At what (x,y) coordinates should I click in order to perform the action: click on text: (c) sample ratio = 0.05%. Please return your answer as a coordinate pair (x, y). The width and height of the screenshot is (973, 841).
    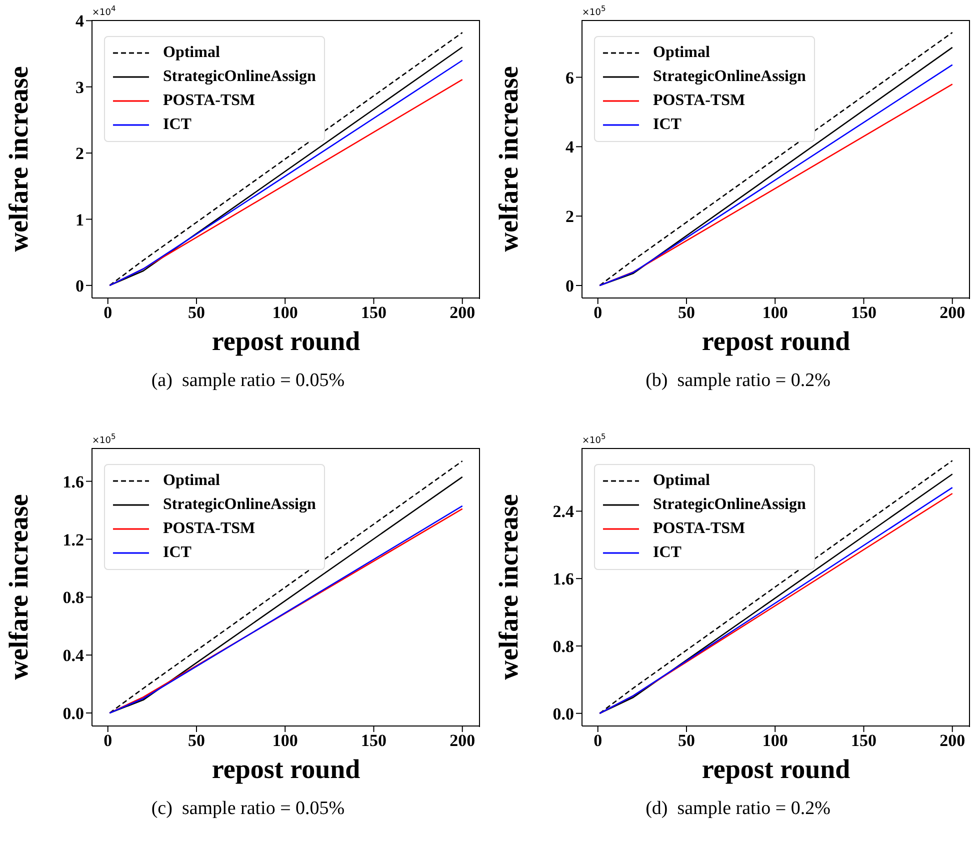
    Looking at the image, I should click on (248, 809).